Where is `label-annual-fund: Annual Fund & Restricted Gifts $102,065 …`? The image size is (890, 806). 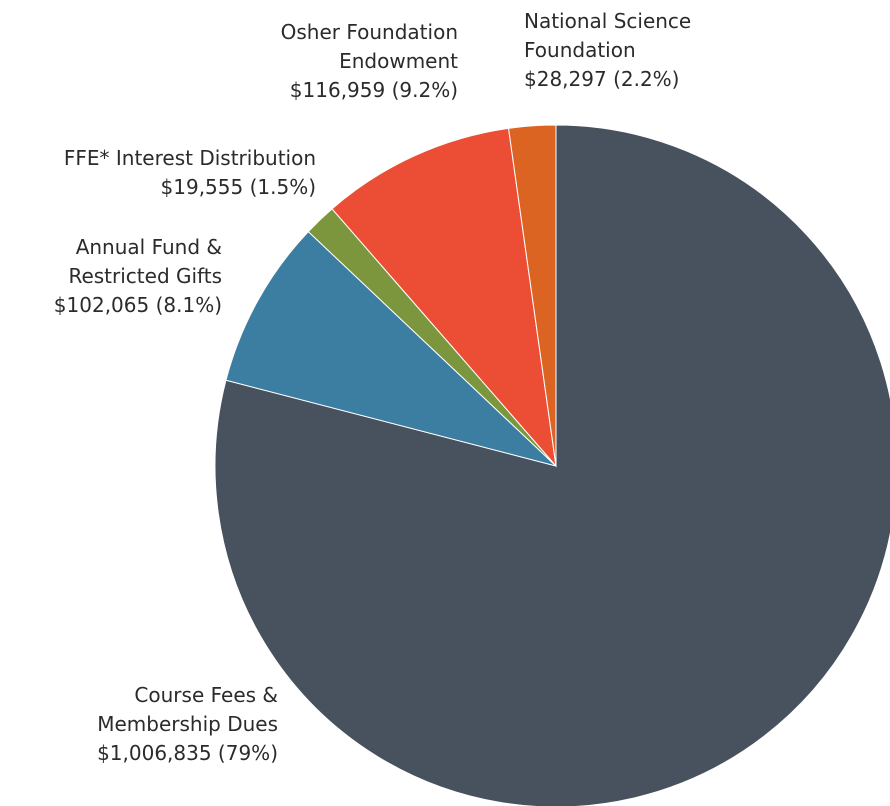 label-annual-fund: Annual Fund & Restricted Gifts $102,065 … is located at coordinates (138, 276).